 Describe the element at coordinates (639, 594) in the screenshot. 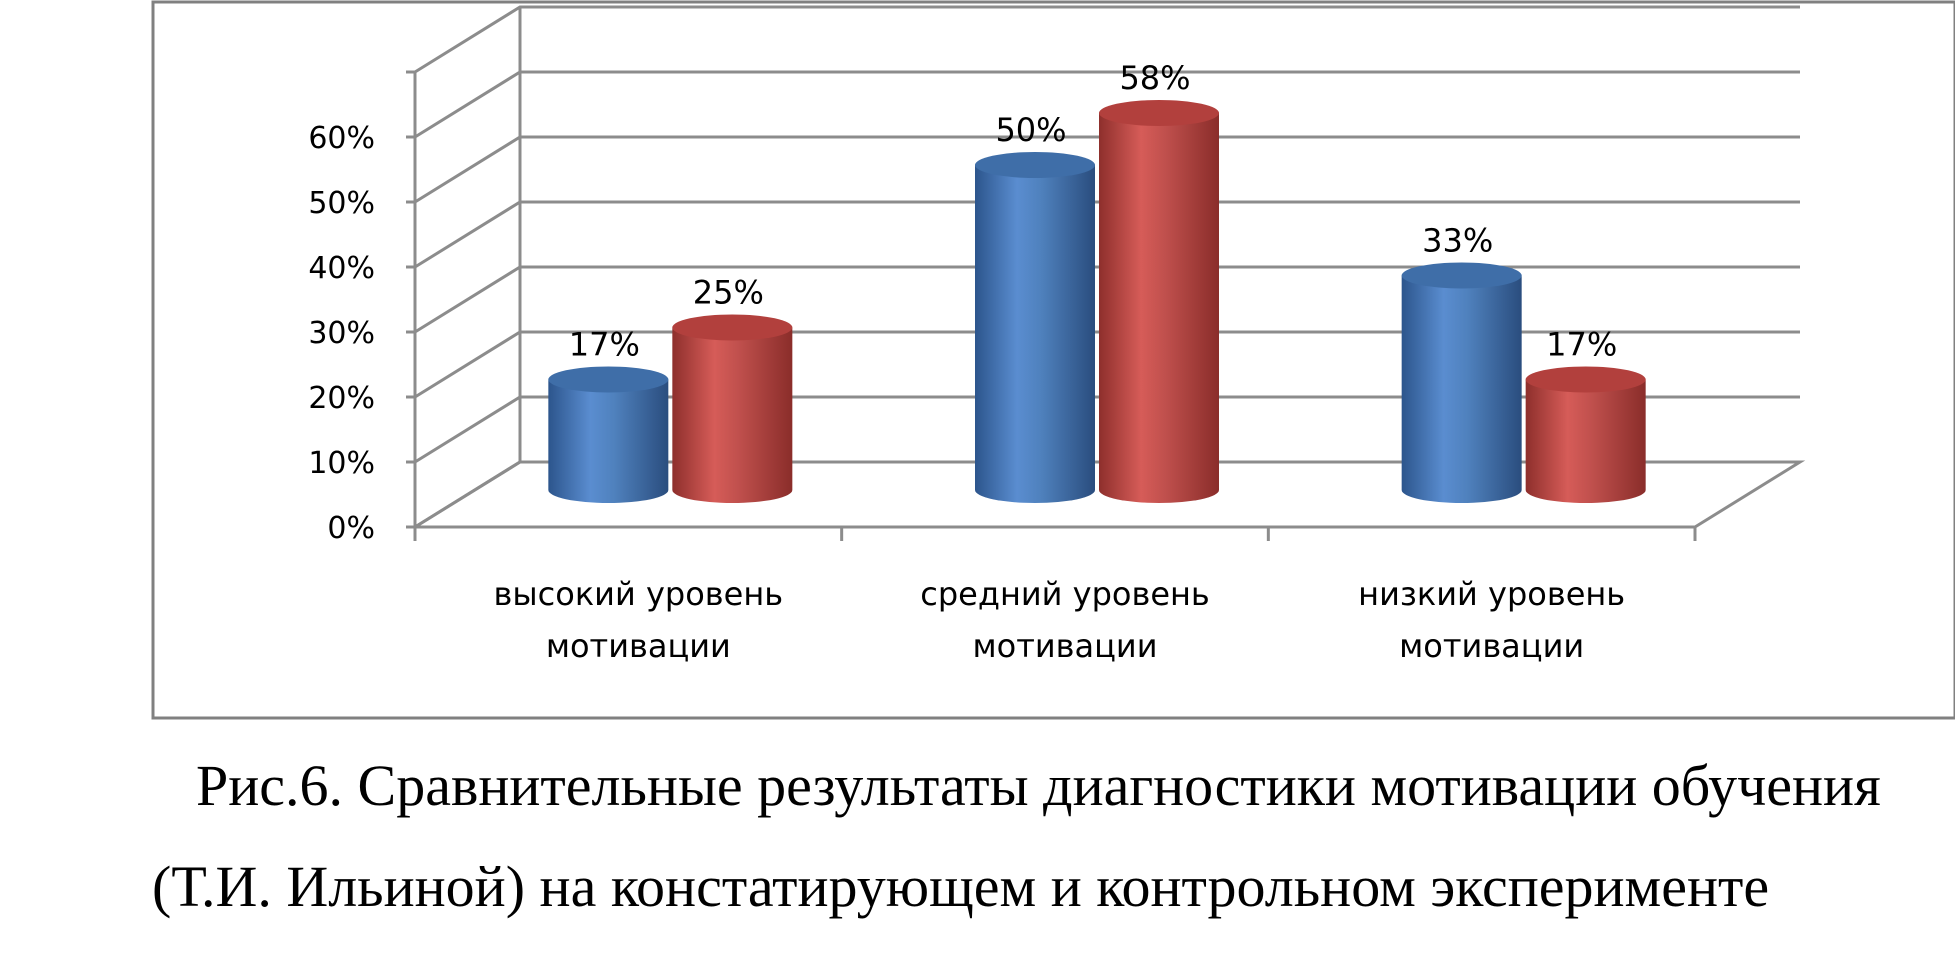

I see `category-label: высокий уровень` at that location.